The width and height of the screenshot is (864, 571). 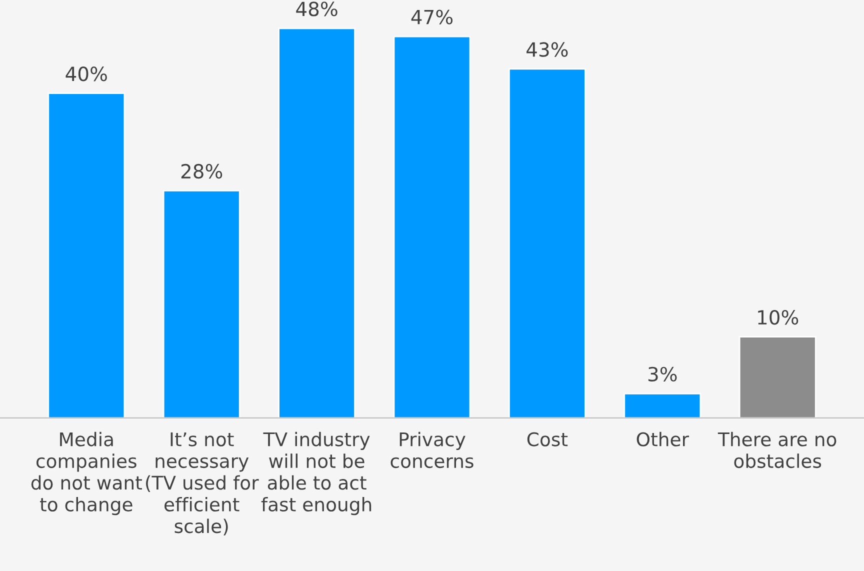 What do you see at coordinates (663, 439) in the screenshot?
I see `x-tick-label: Other` at bounding box center [663, 439].